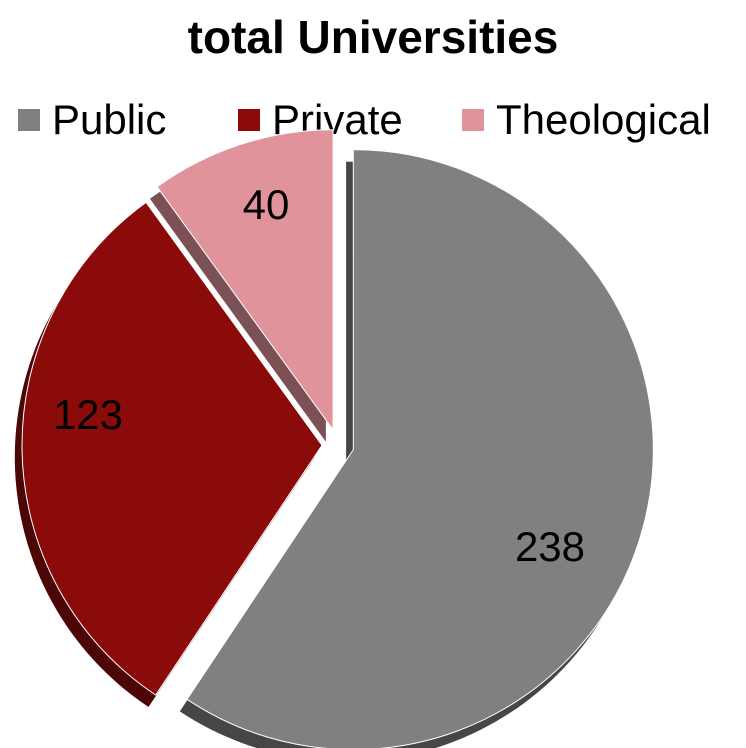 This screenshot has width=746, height=748. I want to click on pie-slice-theological, so click(245, 280).